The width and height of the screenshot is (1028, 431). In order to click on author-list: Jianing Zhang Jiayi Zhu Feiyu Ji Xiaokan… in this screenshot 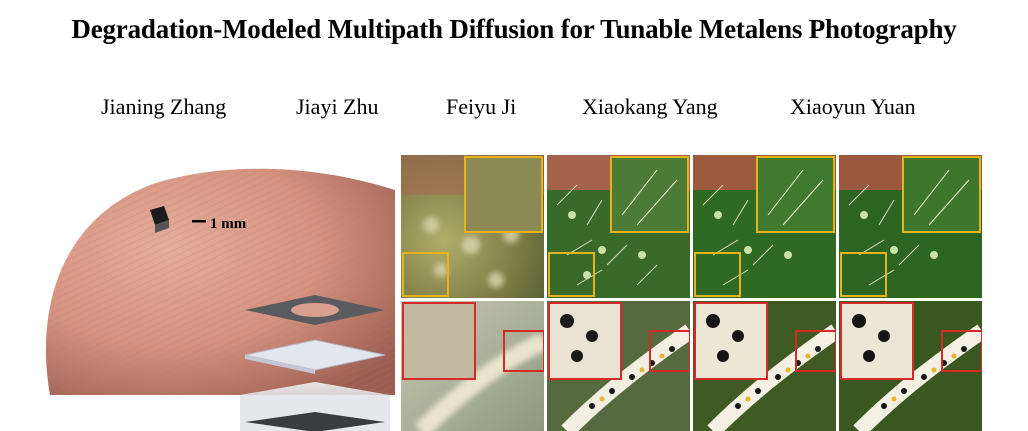, I will do `click(514, 109)`.